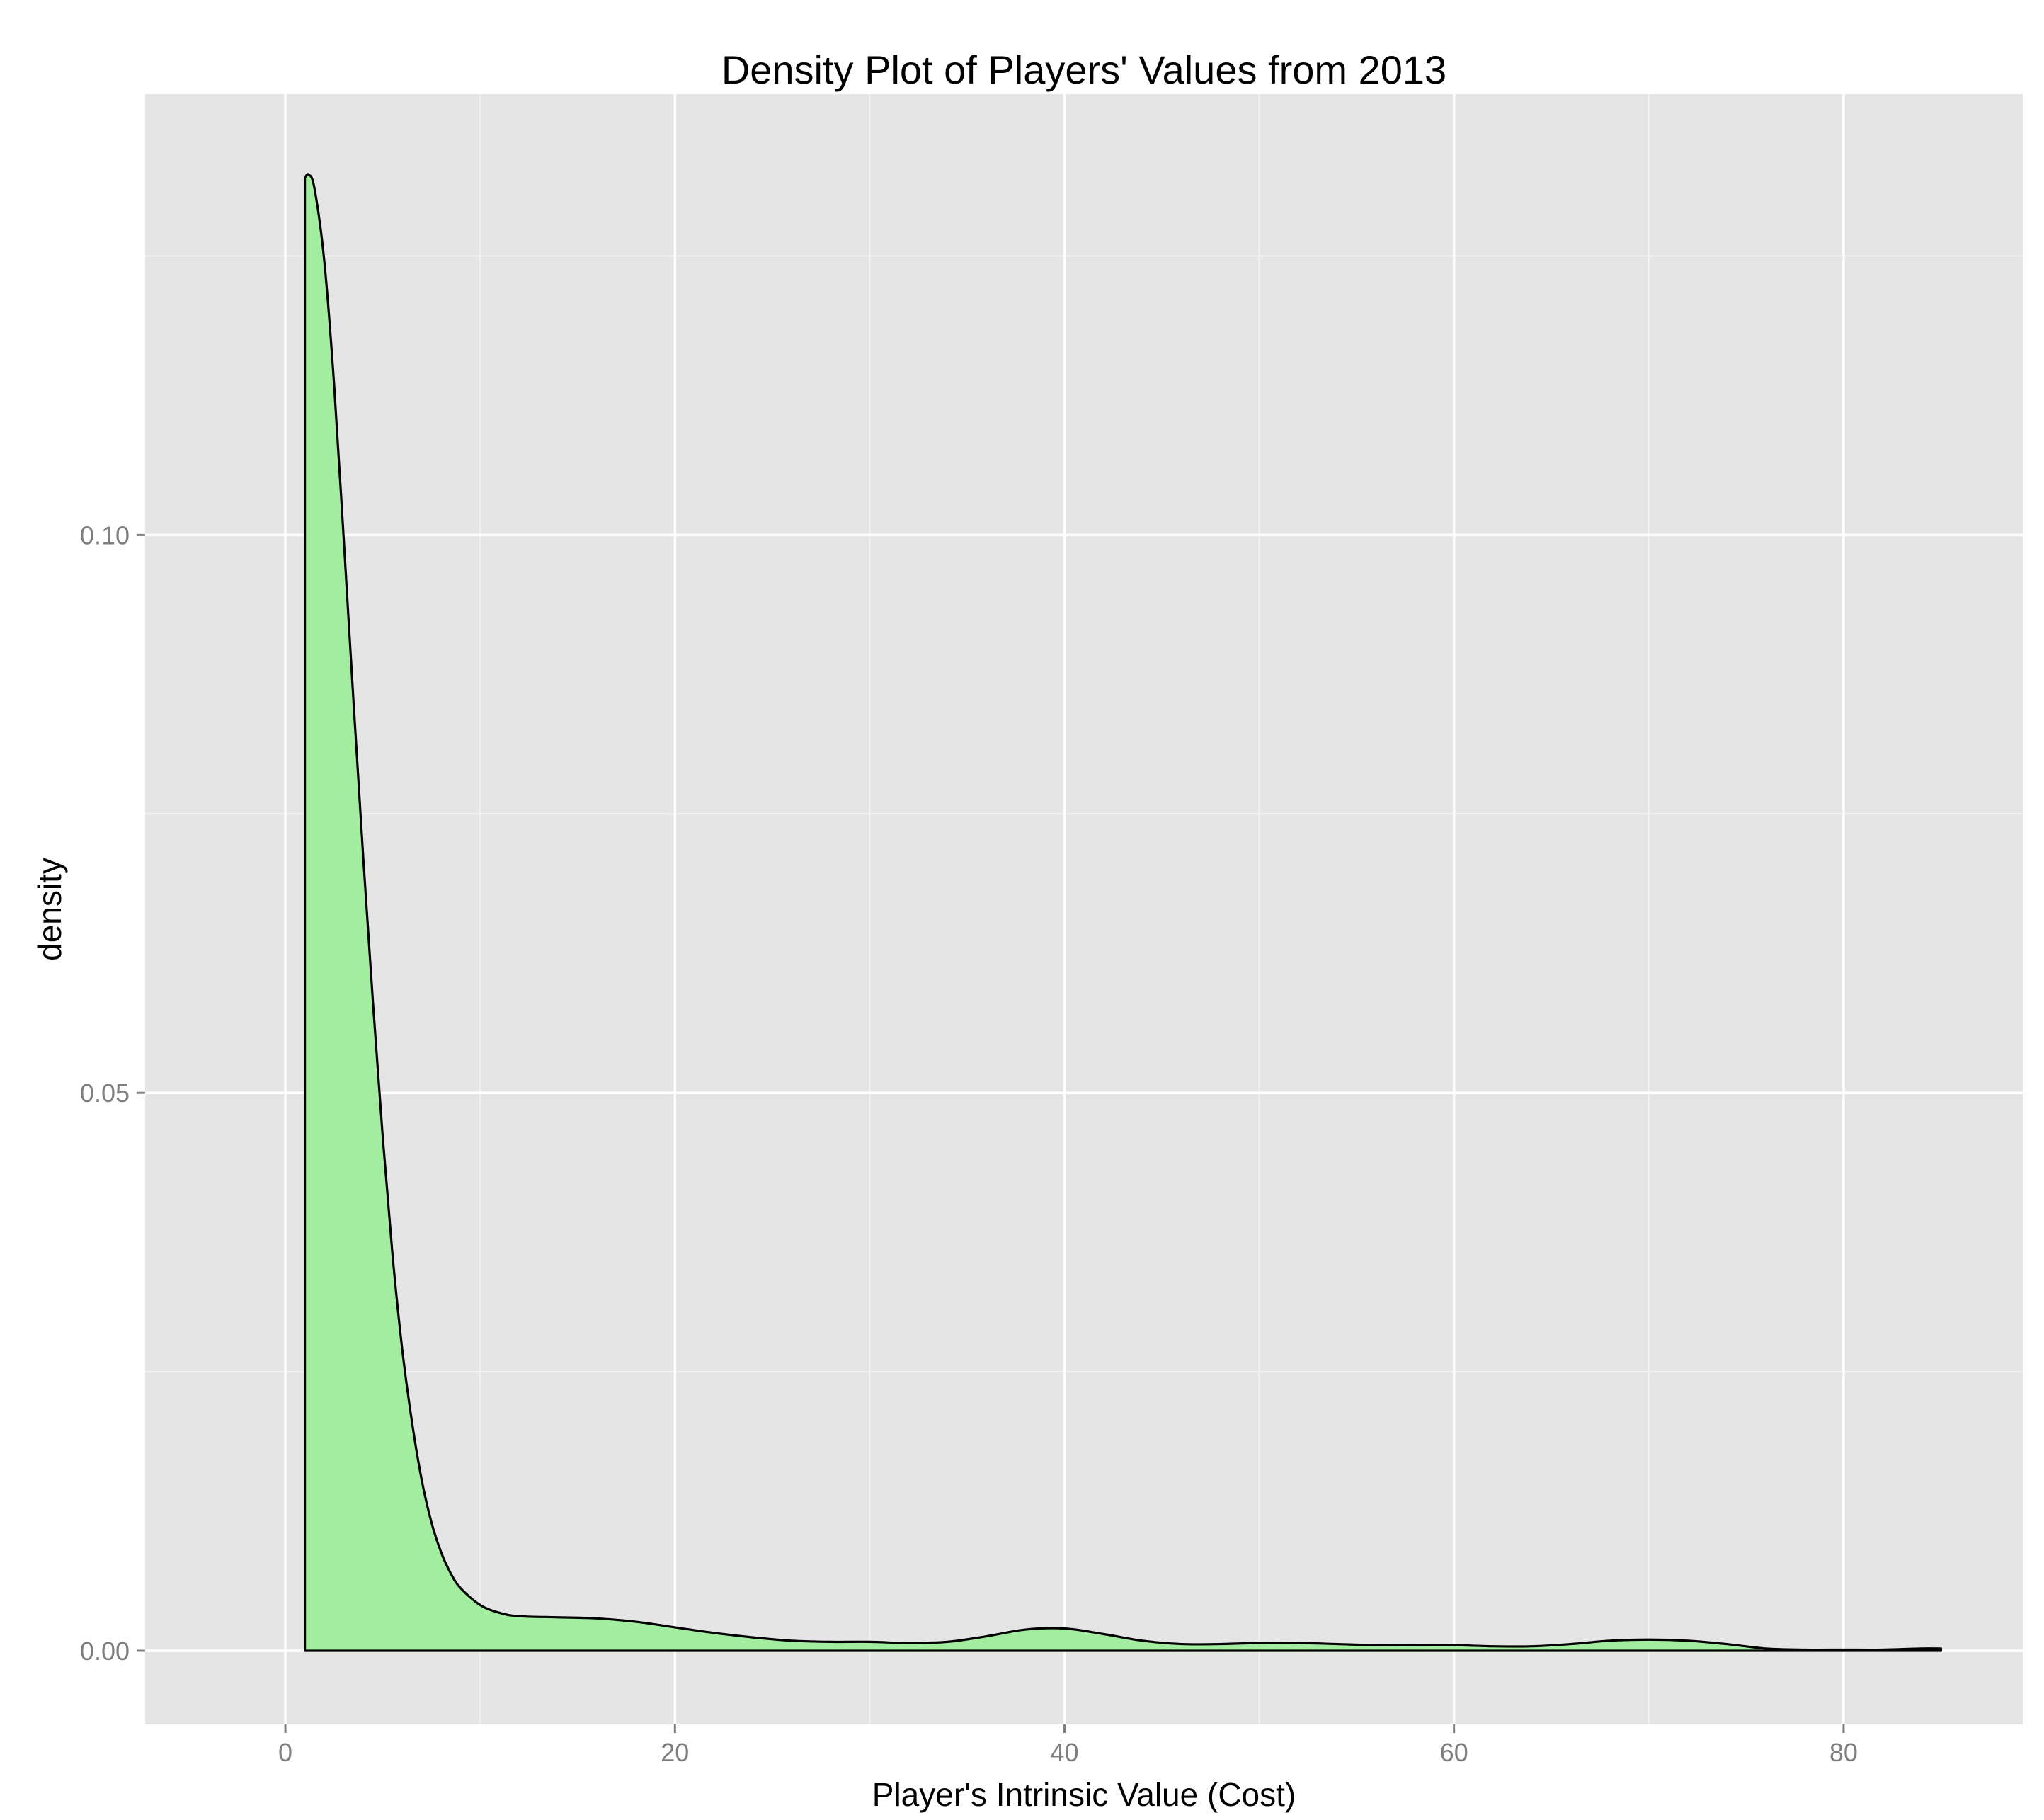 This screenshot has height=1820, width=2044. I want to click on x-tick-label: 60, so click(1454, 1753).